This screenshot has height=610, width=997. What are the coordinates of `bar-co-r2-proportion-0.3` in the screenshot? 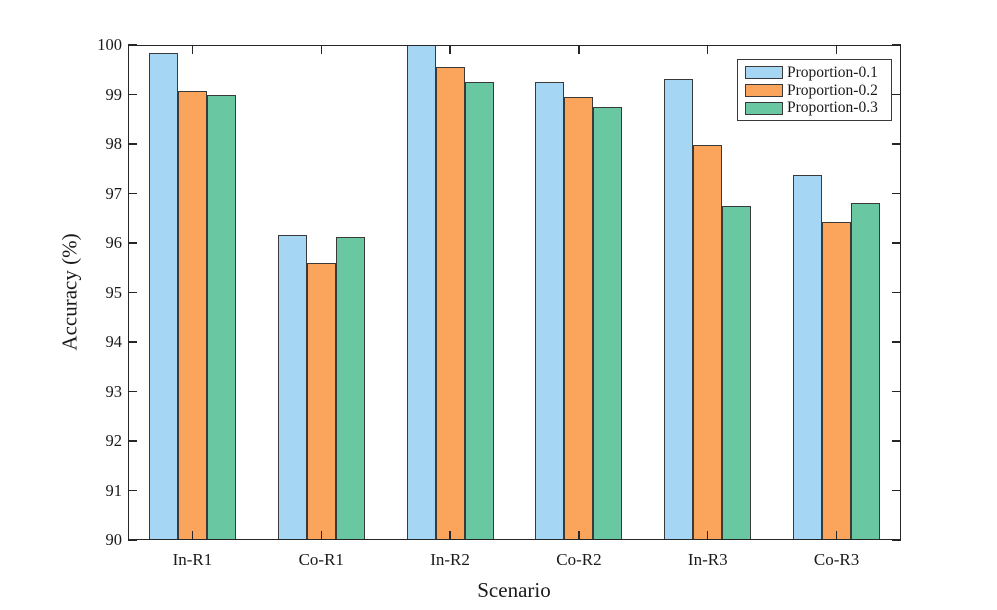 It's located at (608, 323).